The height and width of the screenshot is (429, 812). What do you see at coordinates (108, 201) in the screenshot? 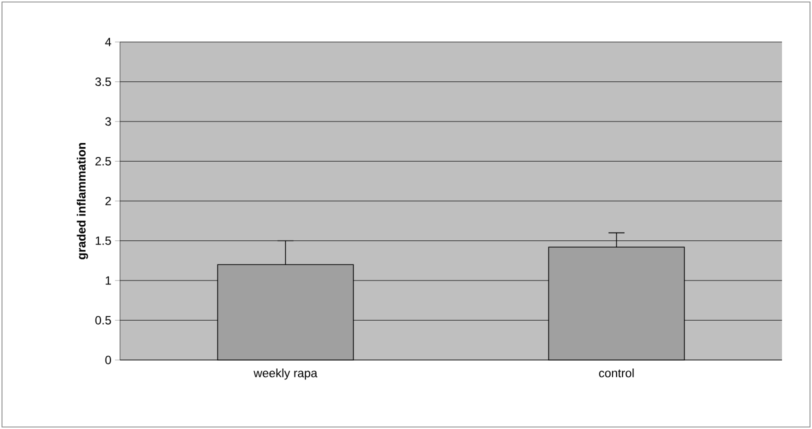
I see `y-tick-label: 2` at bounding box center [108, 201].